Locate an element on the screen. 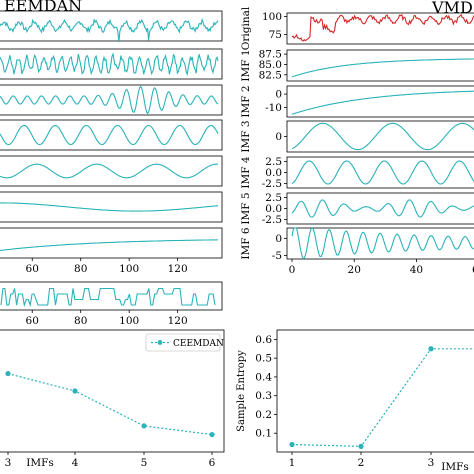  legend-box is located at coordinates (183, 342).